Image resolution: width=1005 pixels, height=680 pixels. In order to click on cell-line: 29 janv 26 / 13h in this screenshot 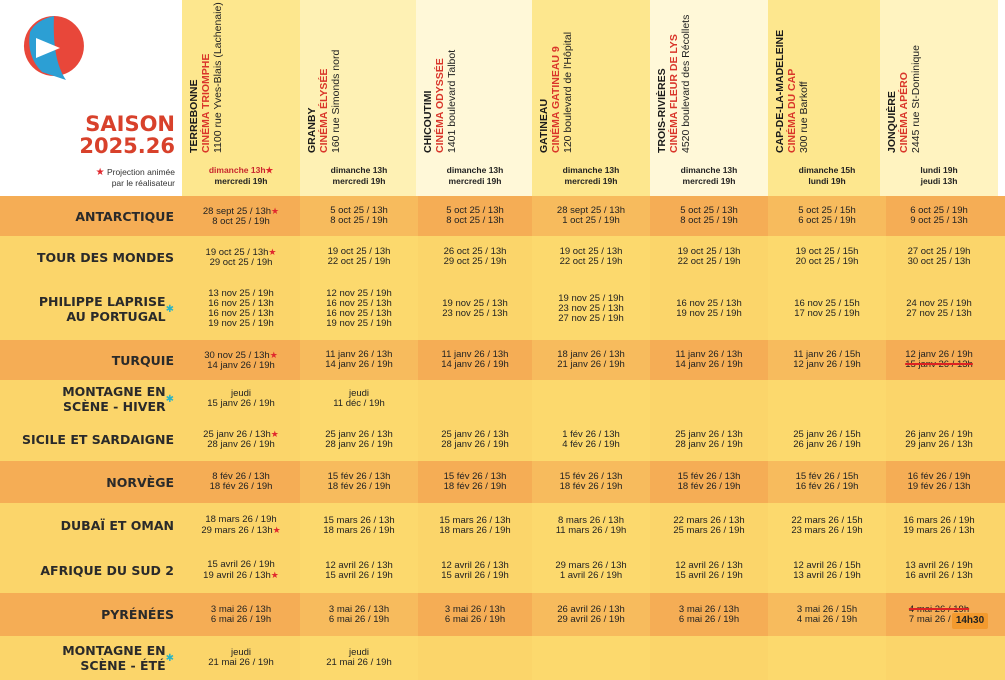, I will do `click(939, 444)`.